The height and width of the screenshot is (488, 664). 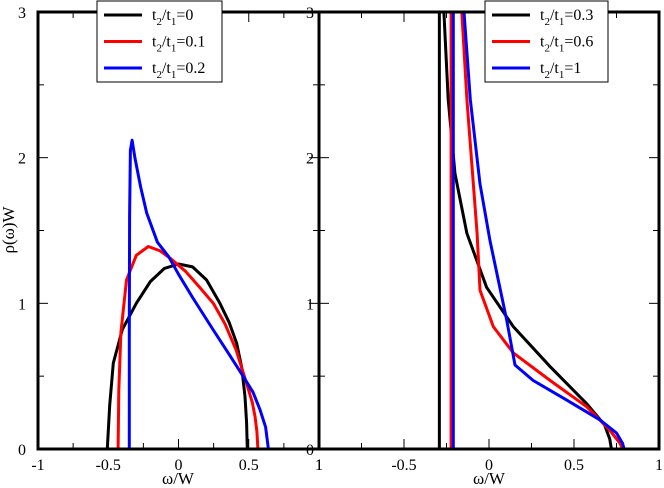 I want to click on series-line-t2/t1=0.1, so click(x=188, y=347).